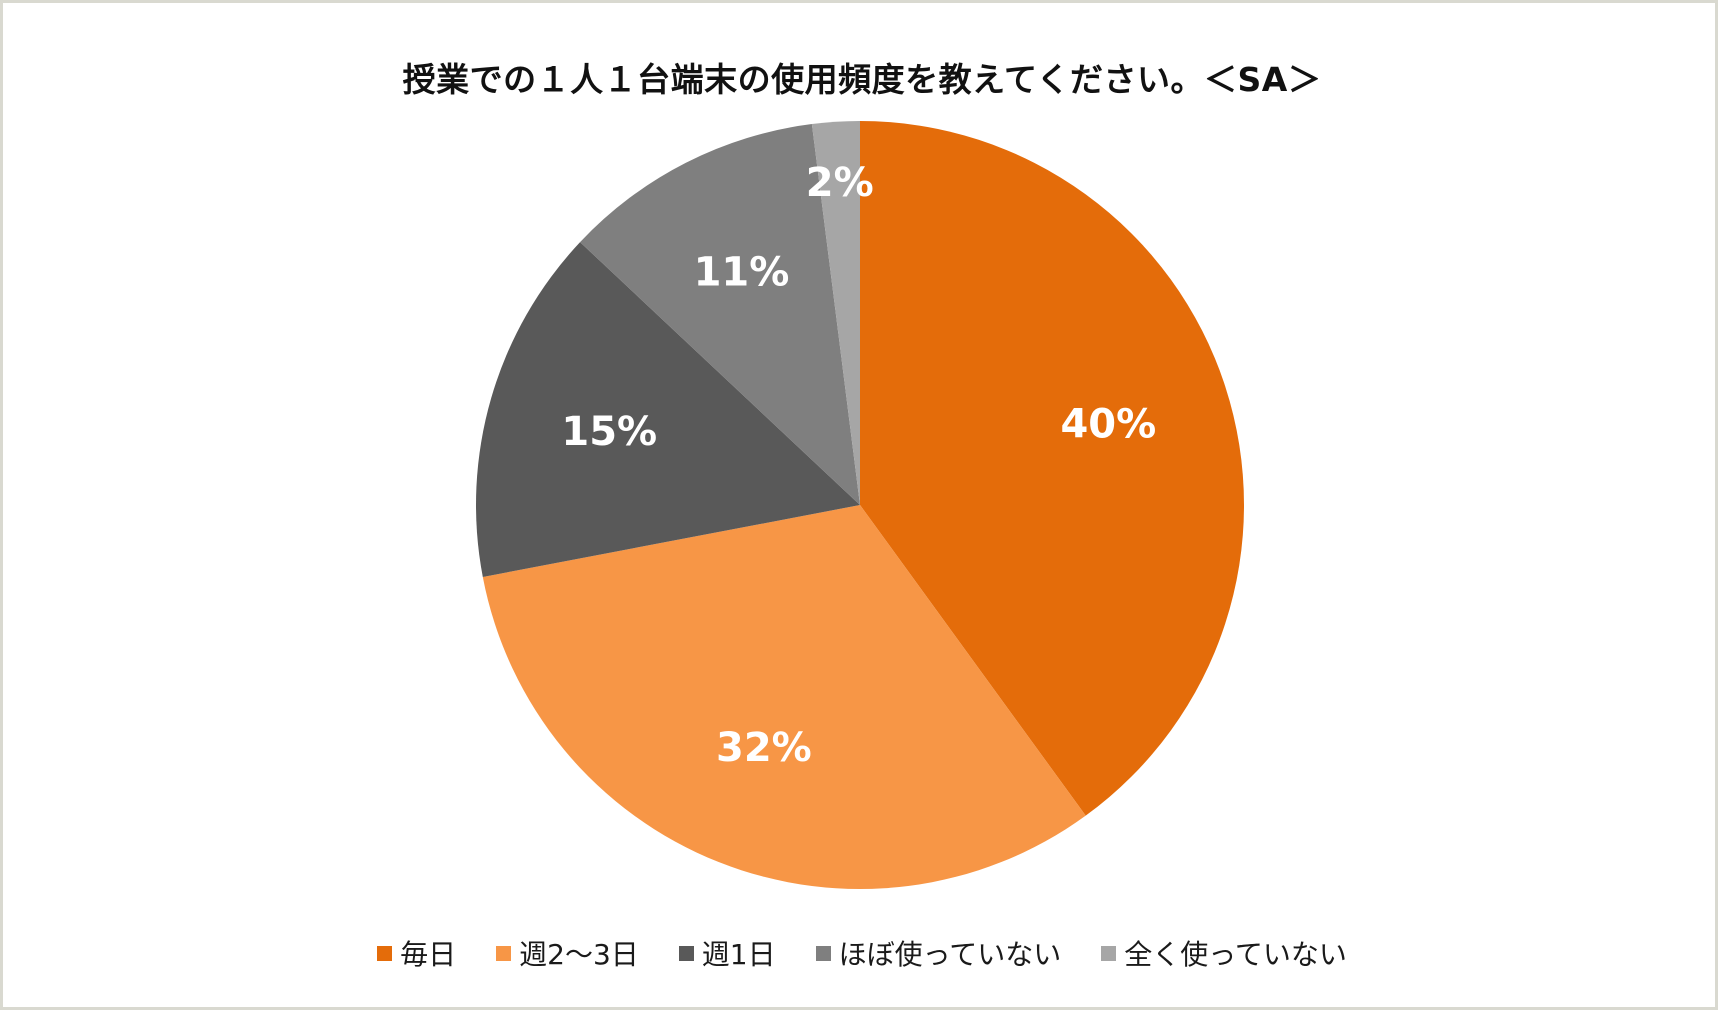  Describe the element at coordinates (1108, 424) in the screenshot. I see `slice-data-label-1: 40%` at that location.